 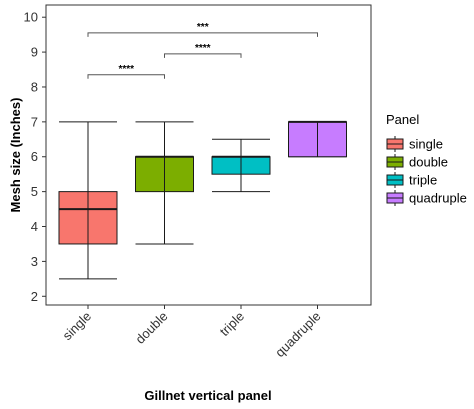 I want to click on y-tick-label: 6, so click(x=34, y=156).